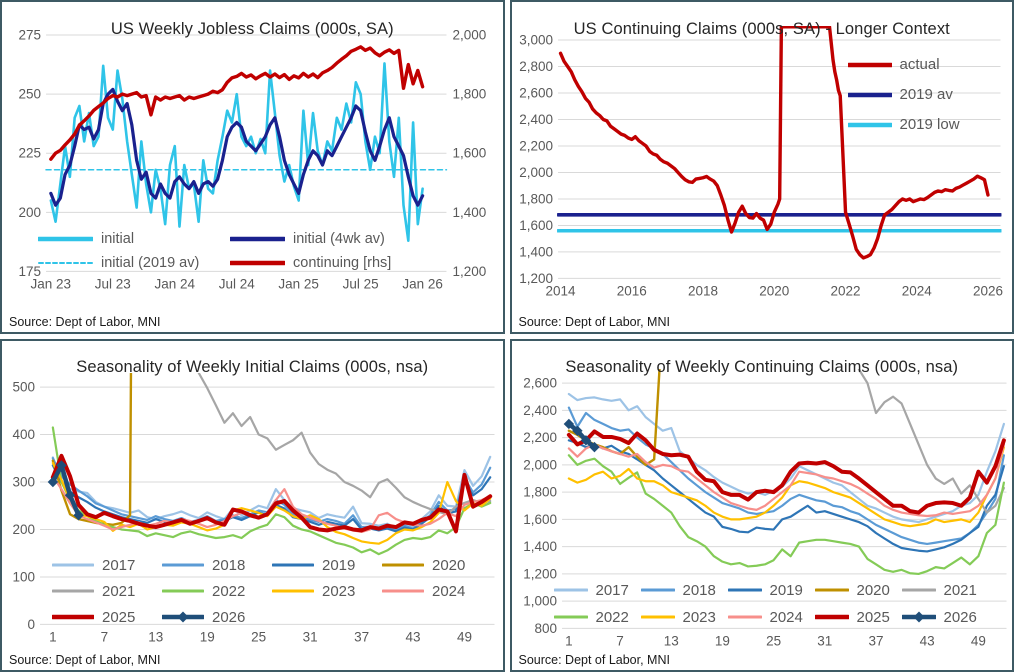  Describe the element at coordinates (786, 479) in the screenshot. I see `series-2024` at that location.